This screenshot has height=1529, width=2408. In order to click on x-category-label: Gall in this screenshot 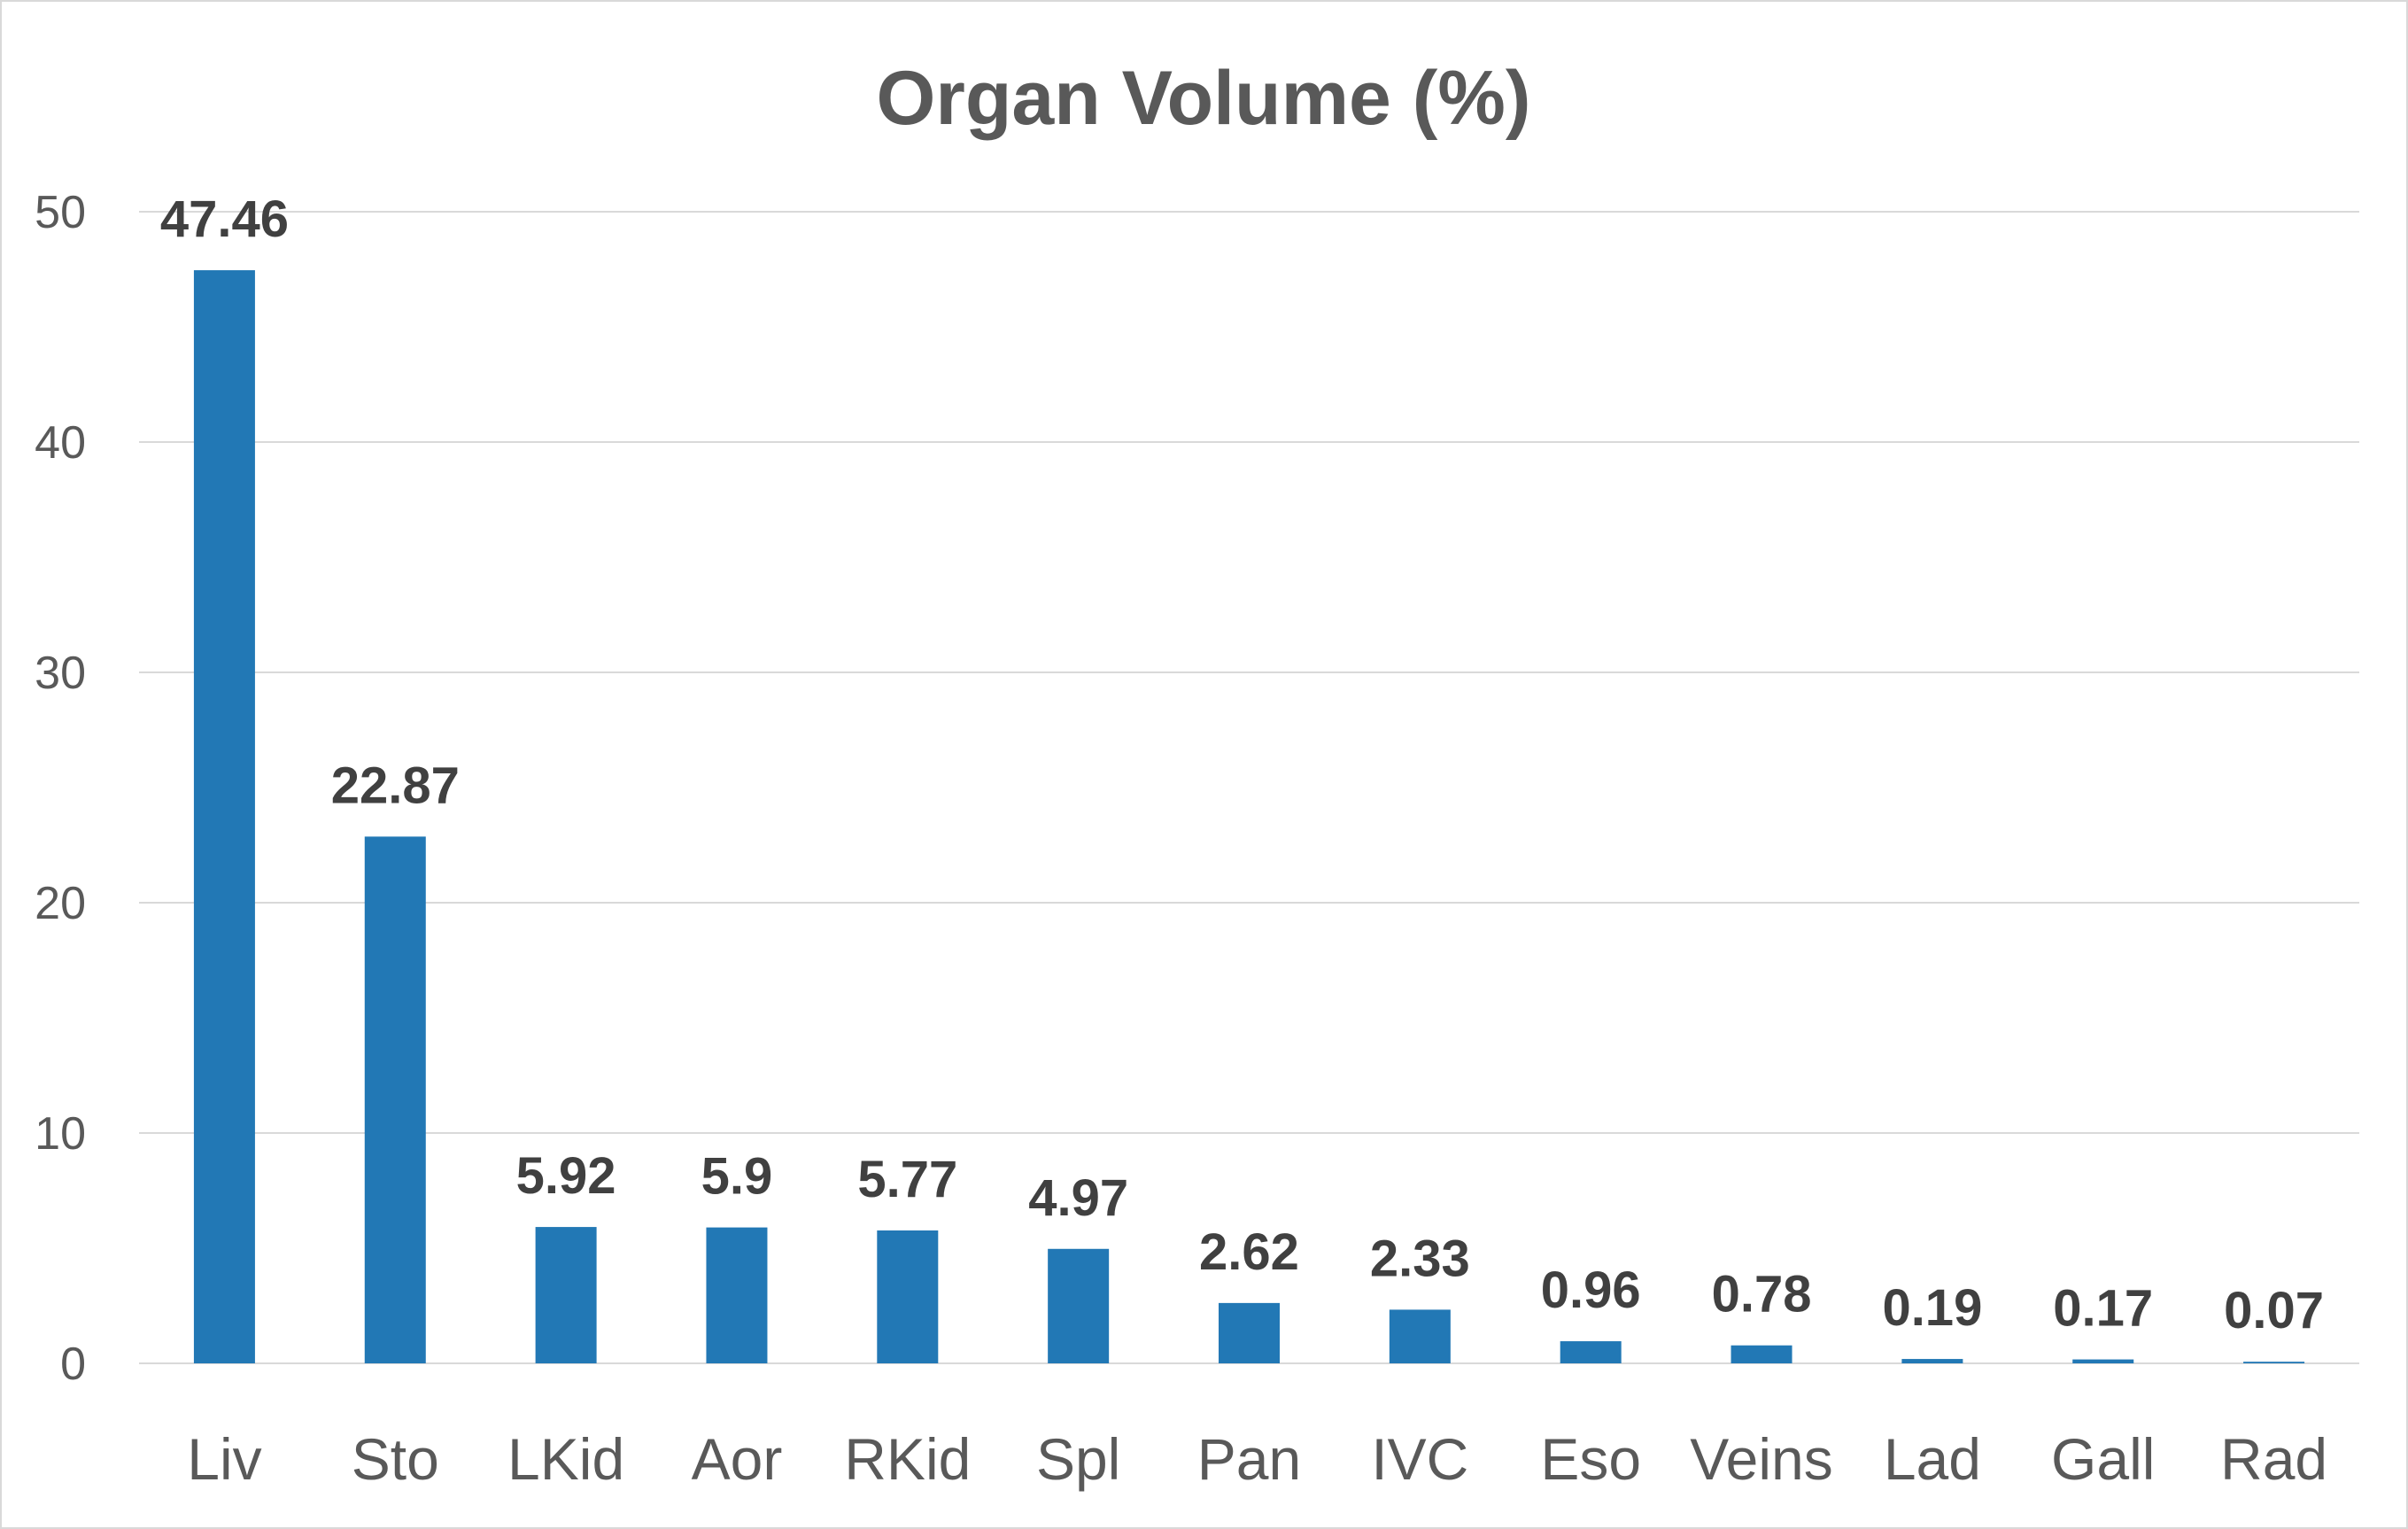, I will do `click(2103, 1459)`.